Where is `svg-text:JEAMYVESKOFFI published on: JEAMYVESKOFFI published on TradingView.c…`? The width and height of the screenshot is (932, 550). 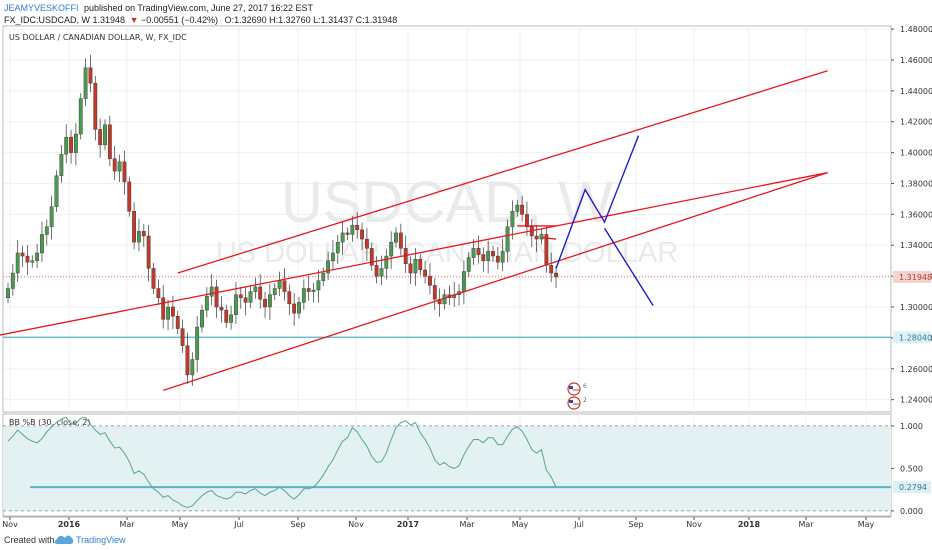 svg-text:JEAMYVESKOFFI published on: JEAMYVESKOFFI published on TradingView.c… is located at coordinates (159, 8).